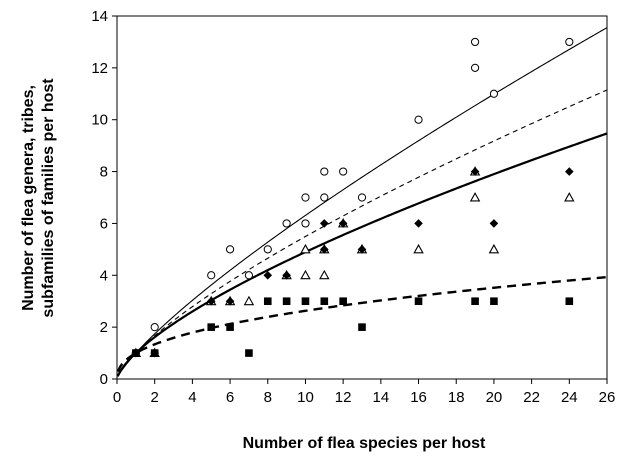 This screenshot has width=629, height=456. Describe the element at coordinates (48, 198) in the screenshot. I see `y-axis-title-line-2: subfamilies of families per host` at that location.